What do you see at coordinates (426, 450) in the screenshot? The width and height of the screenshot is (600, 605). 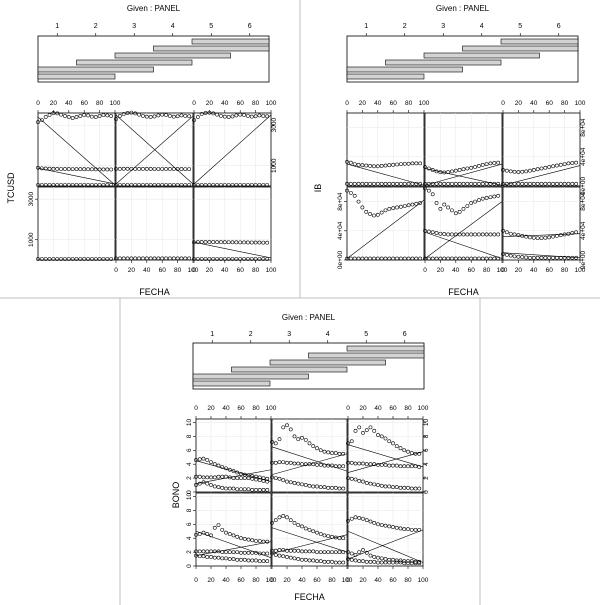 I see `y-tick-label: 6` at bounding box center [426, 450].